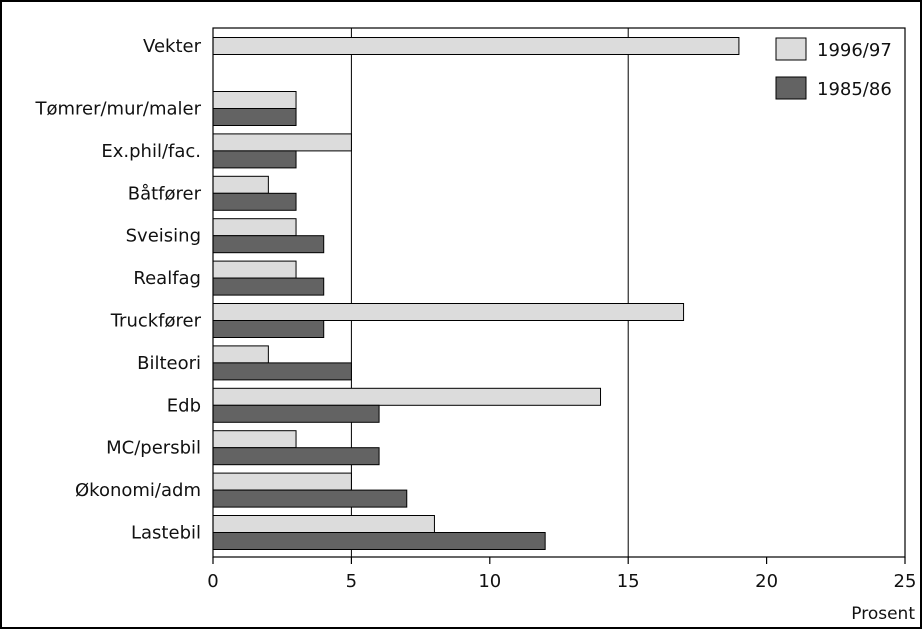 The image size is (922, 629). What do you see at coordinates (165, 193) in the screenshot?
I see `category-label: Båtfører` at bounding box center [165, 193].